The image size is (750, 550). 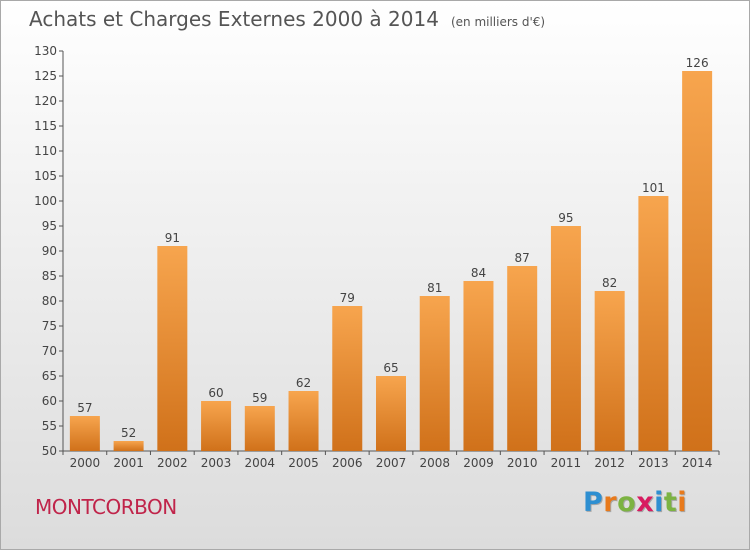 I want to click on y-tick-label: 95, so click(x=49, y=226).